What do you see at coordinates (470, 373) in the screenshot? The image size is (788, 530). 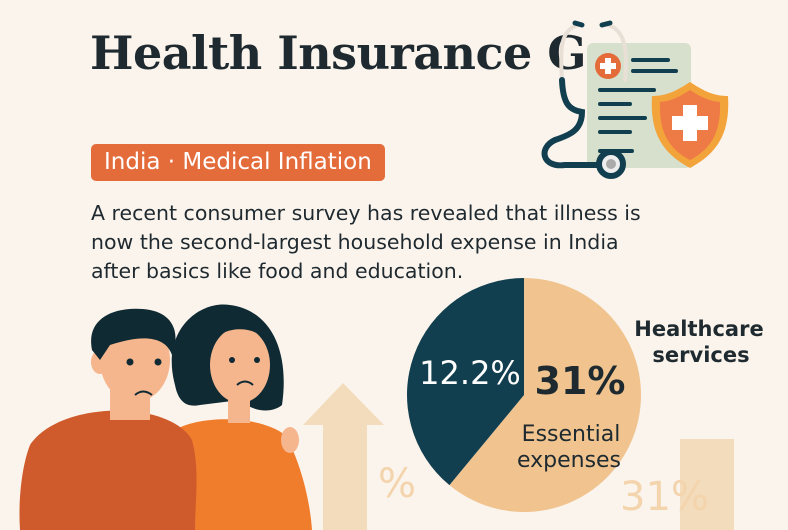 I see `pie-label-dark-value: 12.2%` at bounding box center [470, 373].